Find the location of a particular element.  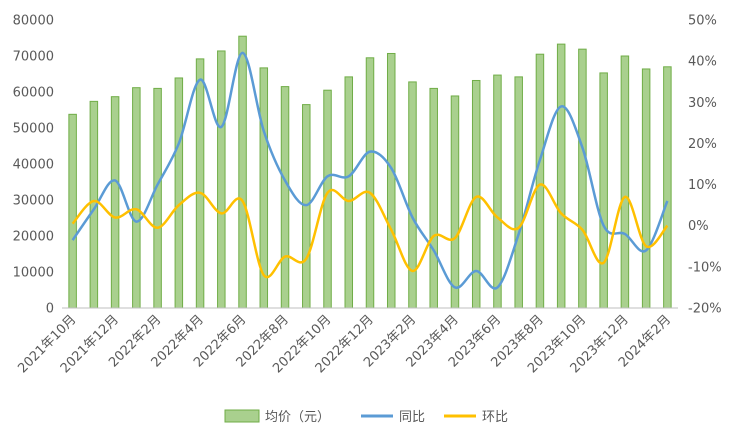

bar-2022年3月 is located at coordinates (179, 193).